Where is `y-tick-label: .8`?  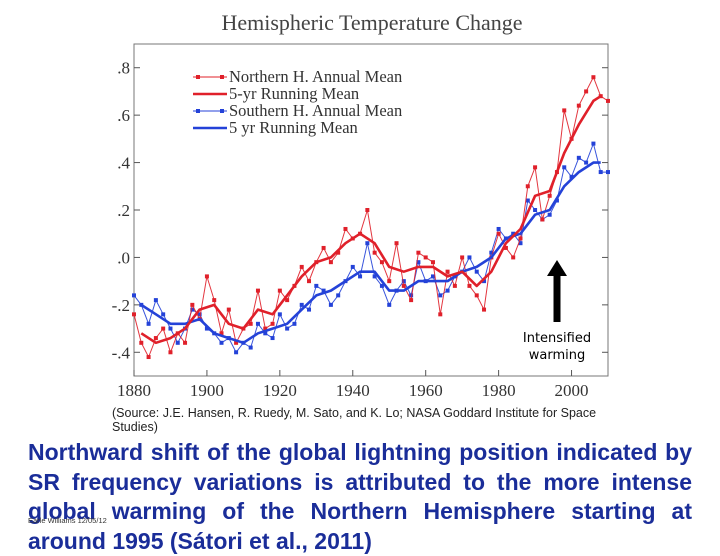 y-tick-label: .8 is located at coordinates (123, 68).